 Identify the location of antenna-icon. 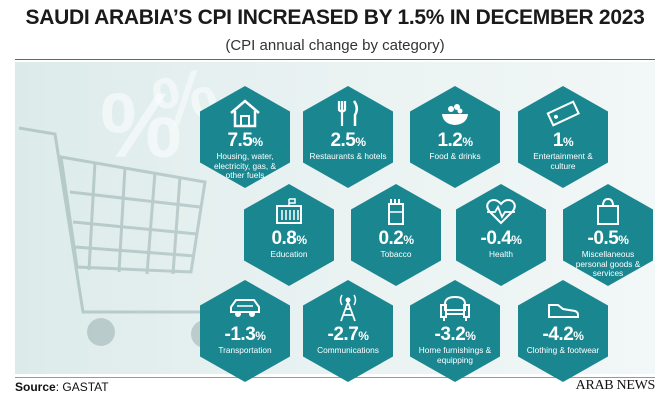
(348, 308).